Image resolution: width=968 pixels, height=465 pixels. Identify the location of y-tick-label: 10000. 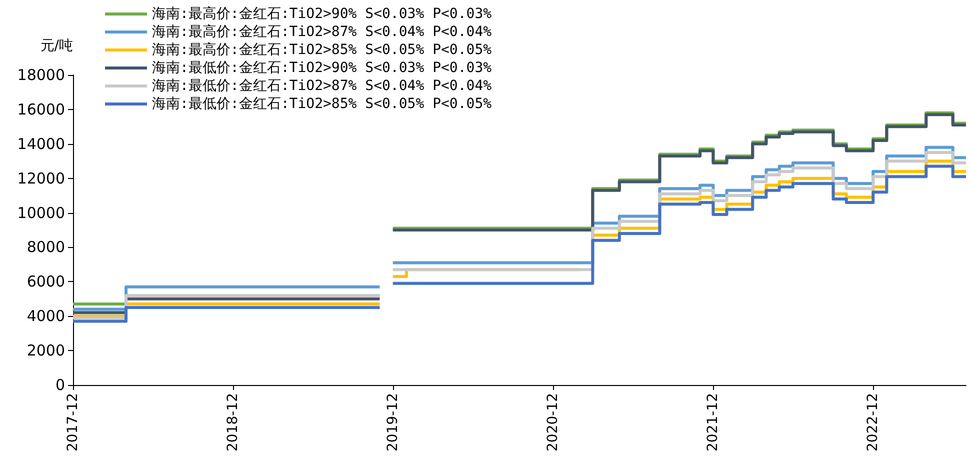
(41, 213).